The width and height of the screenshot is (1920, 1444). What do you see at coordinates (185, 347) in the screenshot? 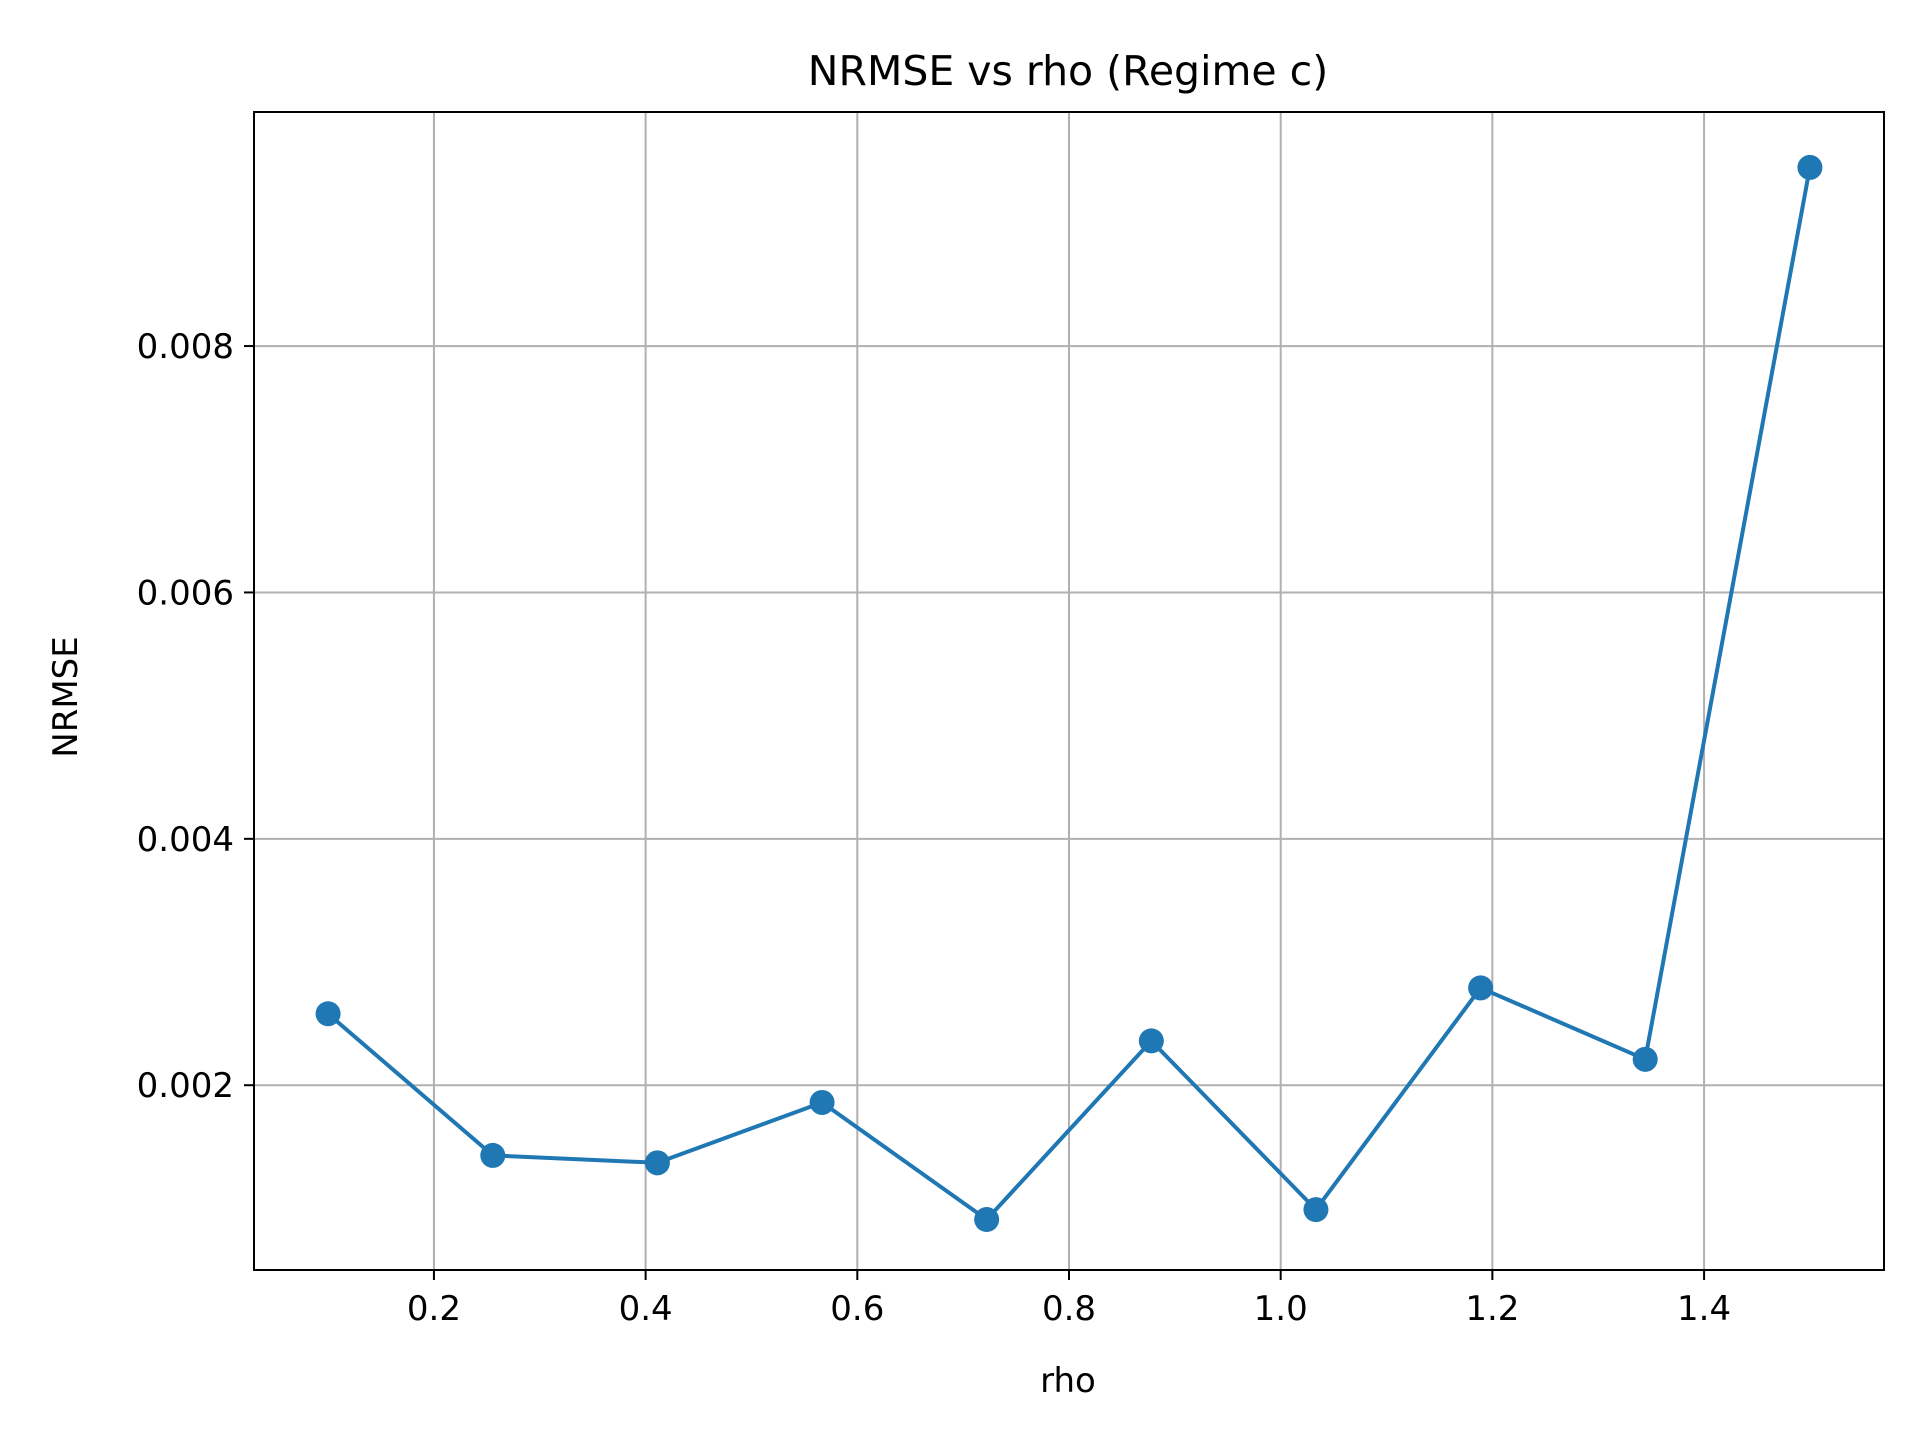
I see `y-tick-label: 0.008` at bounding box center [185, 347].